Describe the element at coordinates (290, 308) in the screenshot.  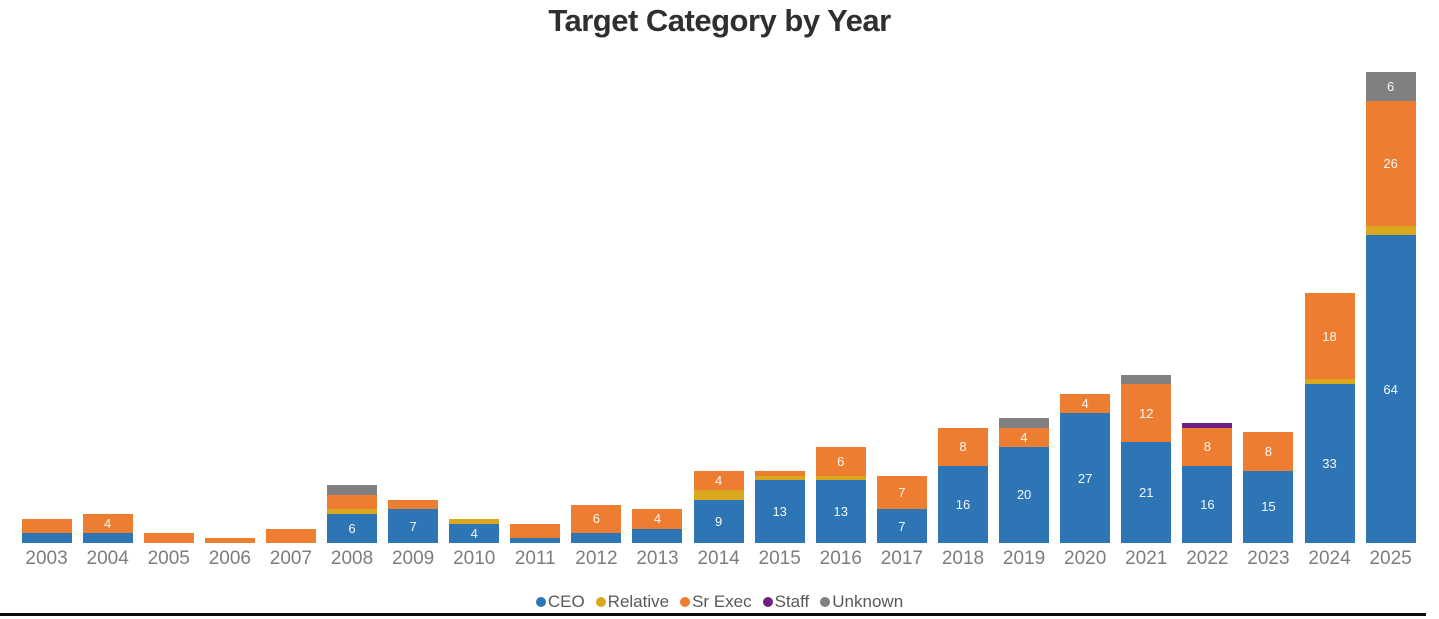
I see `bar-column-2007: 2007` at that location.